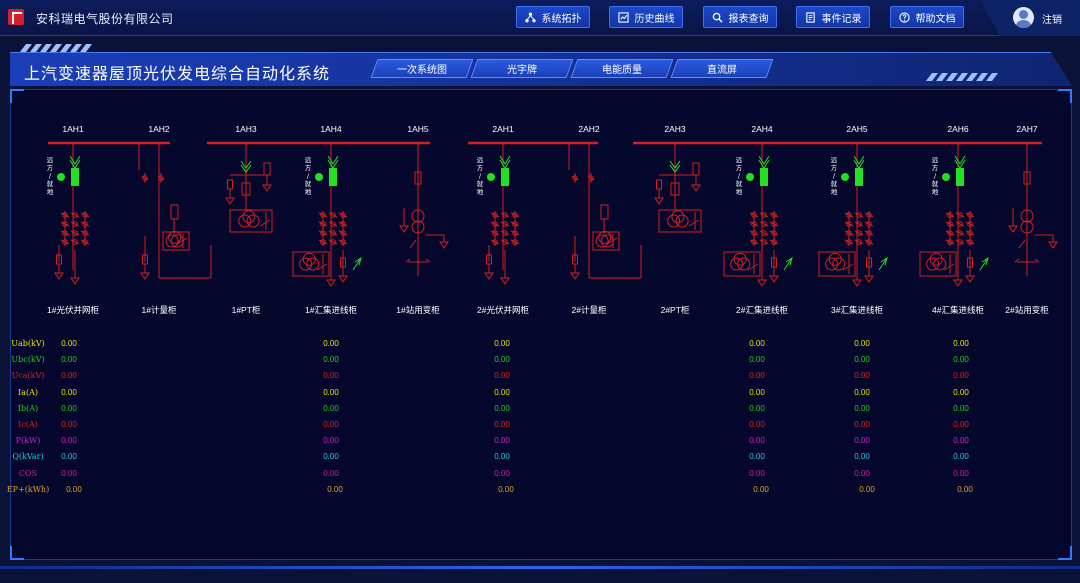 The width and height of the screenshot is (1080, 583). I want to click on cabinet-name: 1#站用变柜, so click(418, 310).